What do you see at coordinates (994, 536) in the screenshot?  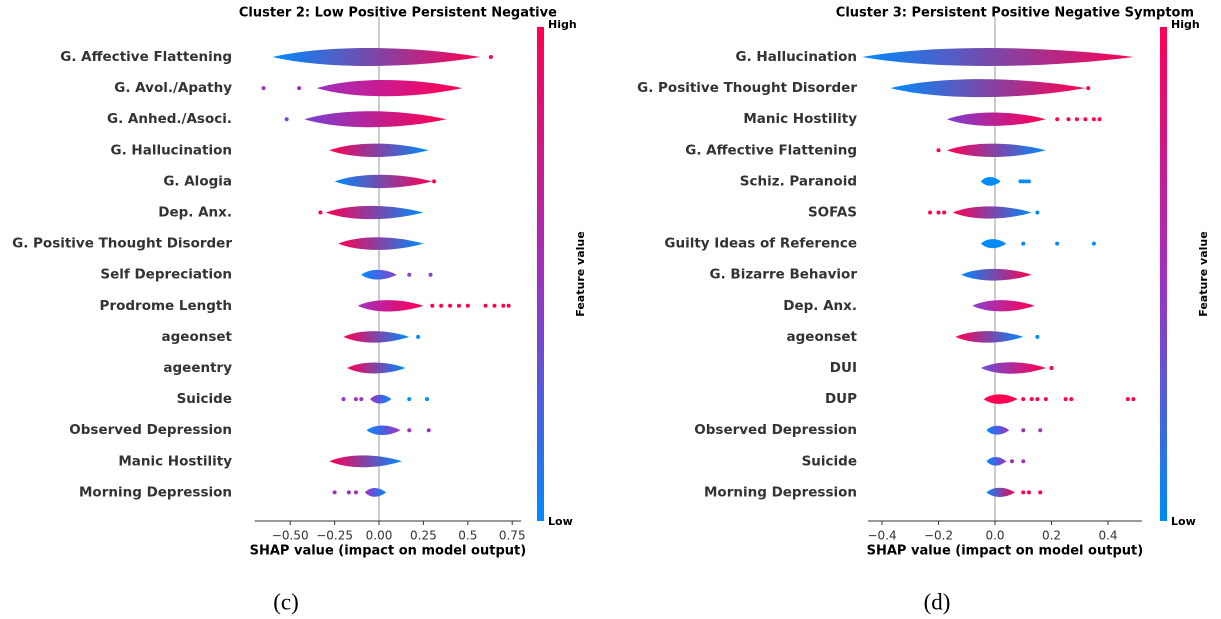 I see `x-tick-label: 0.0` at bounding box center [994, 536].